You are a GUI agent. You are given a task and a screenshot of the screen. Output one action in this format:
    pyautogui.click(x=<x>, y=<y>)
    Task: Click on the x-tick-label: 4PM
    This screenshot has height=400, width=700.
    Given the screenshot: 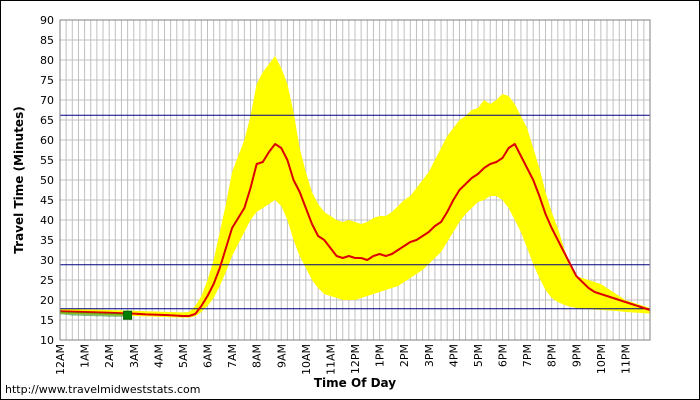 What is the action you would take?
    pyautogui.click(x=453, y=355)
    